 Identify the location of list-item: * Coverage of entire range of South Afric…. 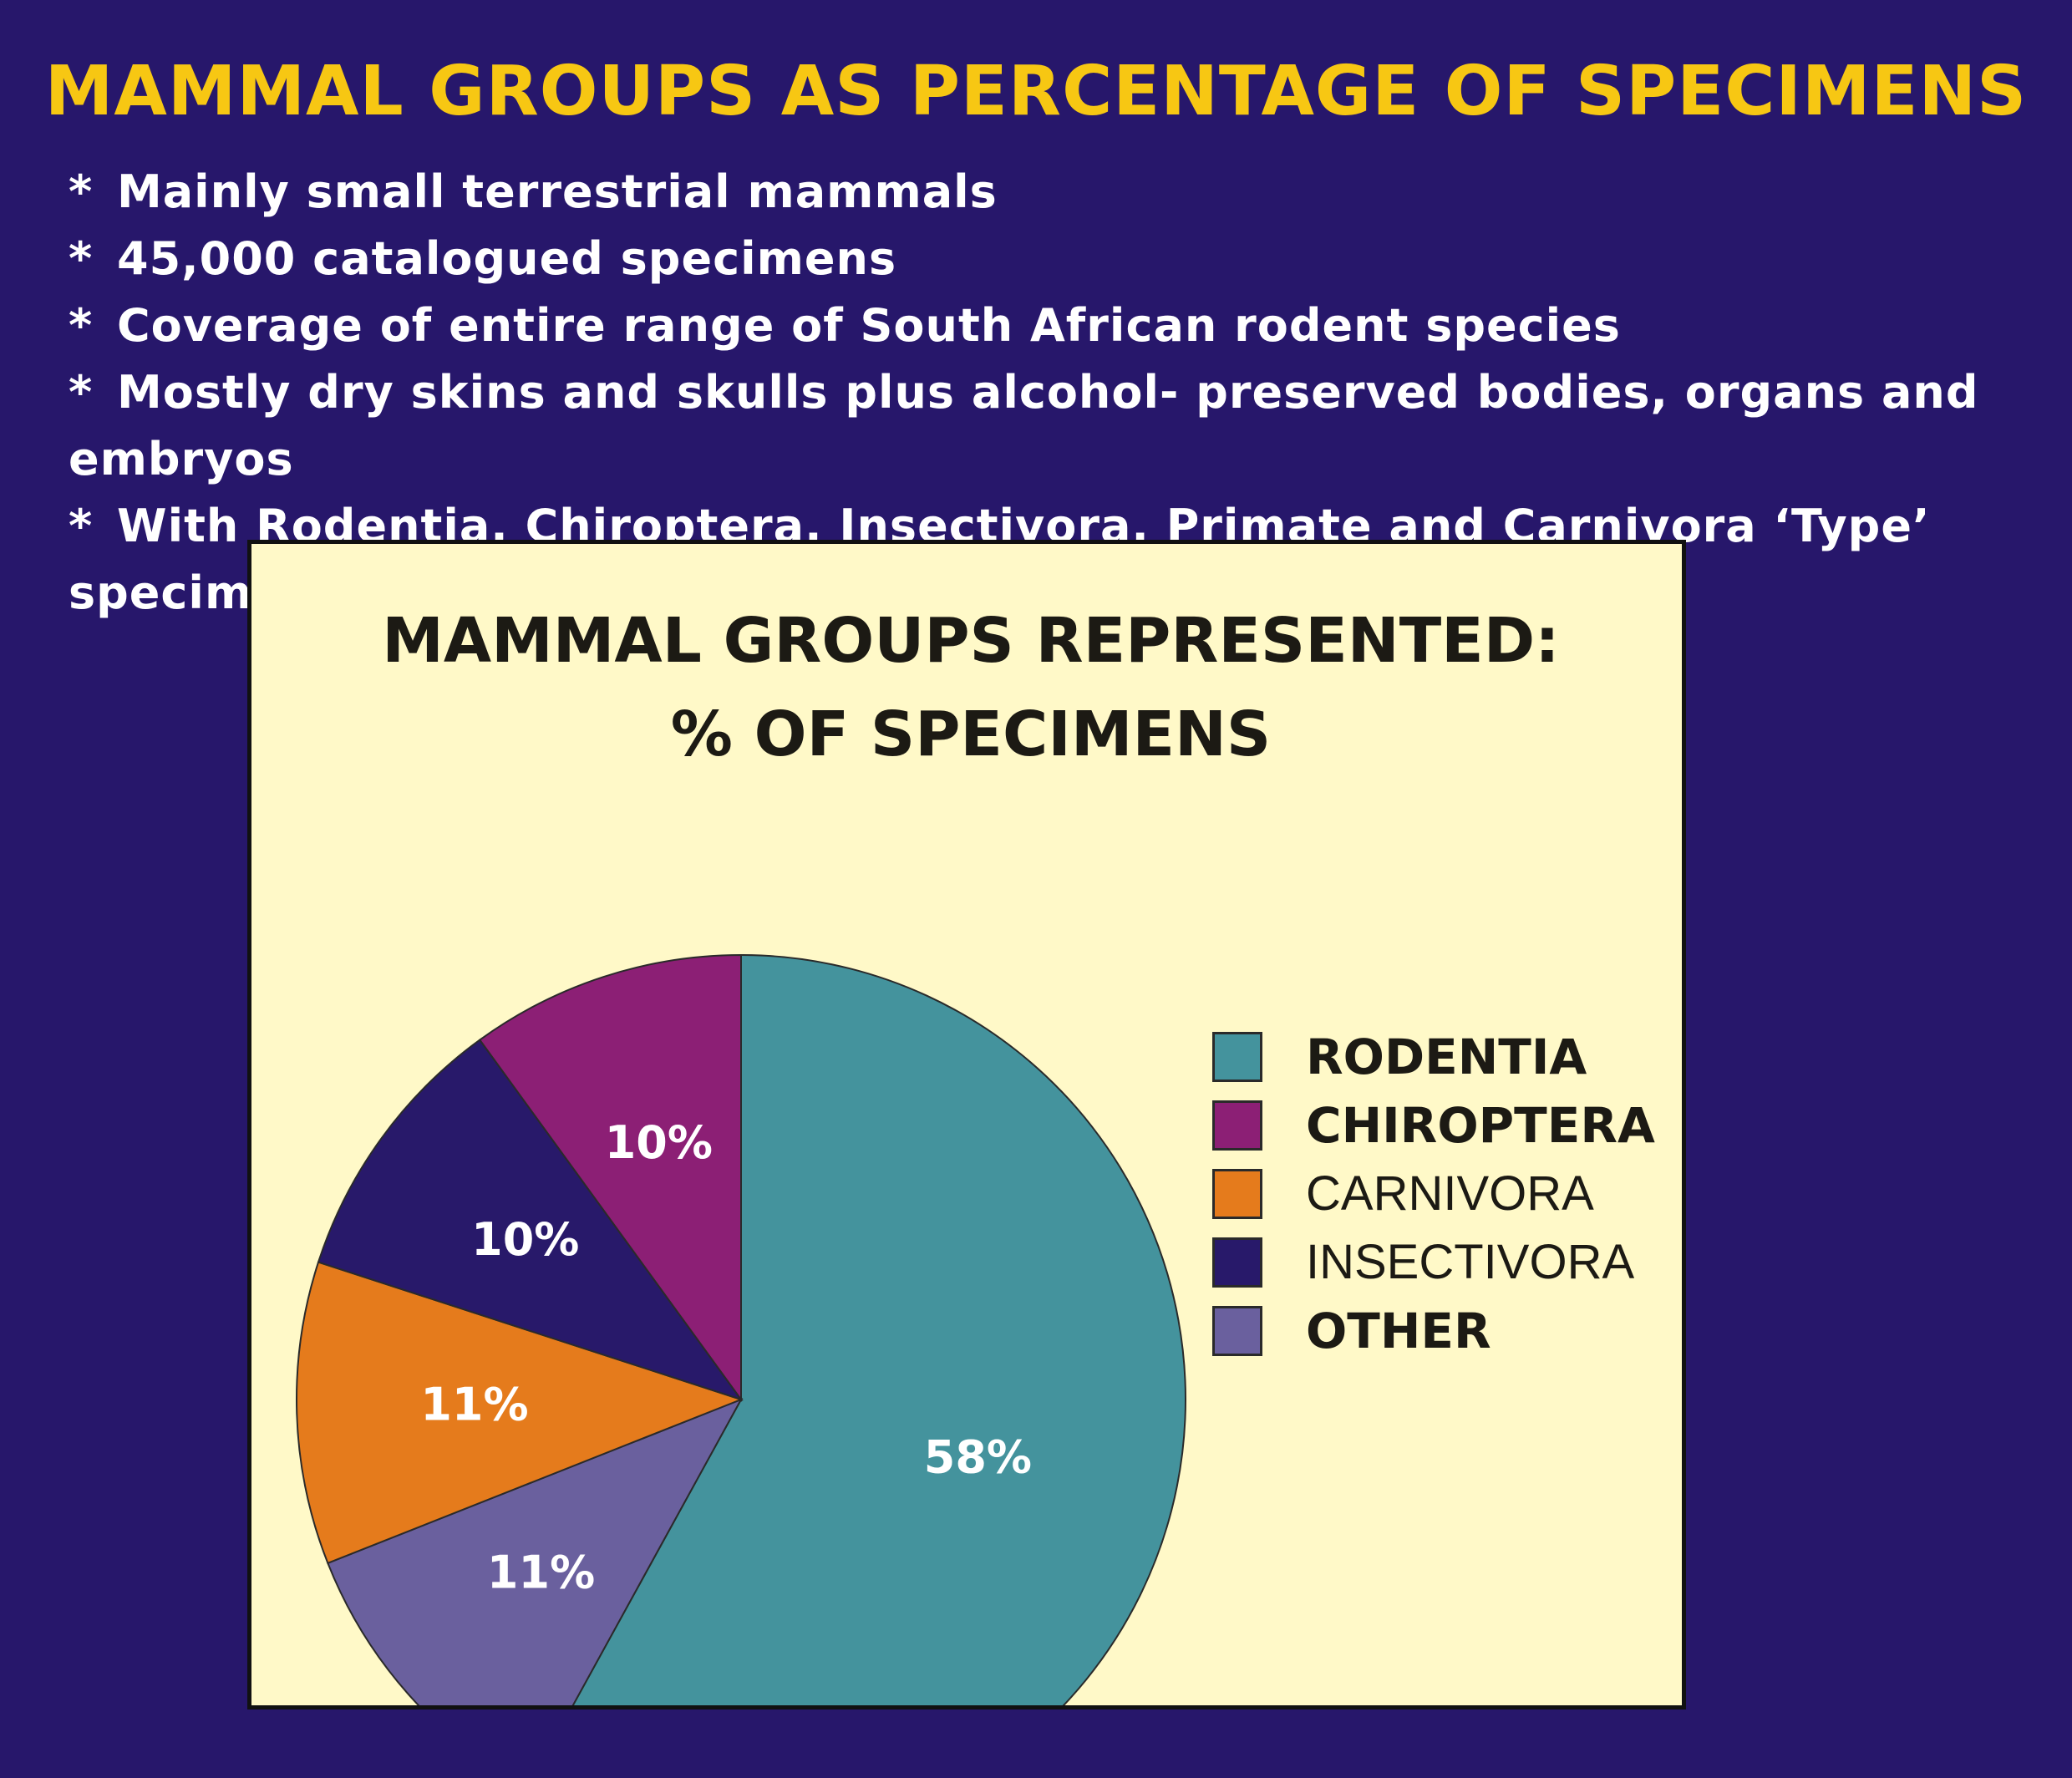
(1070, 326).